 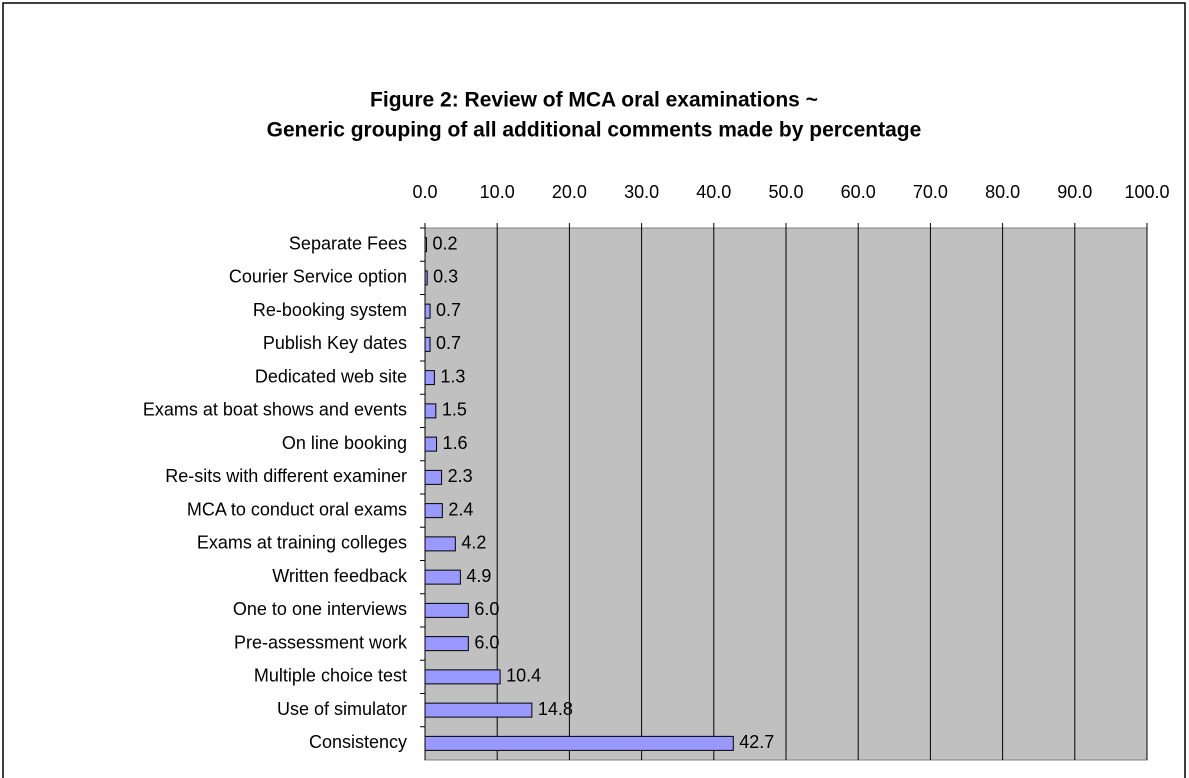 What do you see at coordinates (785, 192) in the screenshot?
I see `x-tick-label: 50.0` at bounding box center [785, 192].